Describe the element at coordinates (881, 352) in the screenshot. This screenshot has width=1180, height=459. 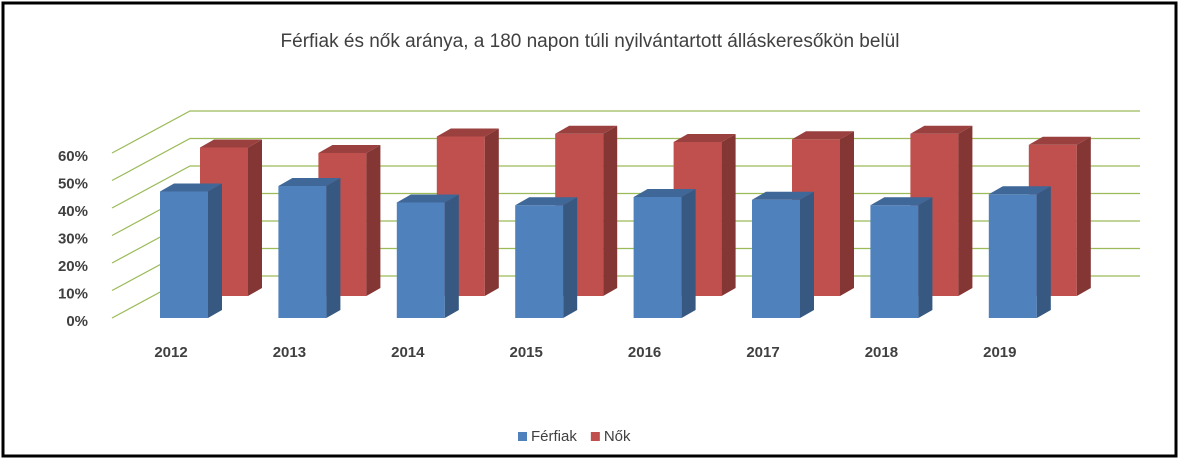
I see `x-tick-label: 2018` at that location.